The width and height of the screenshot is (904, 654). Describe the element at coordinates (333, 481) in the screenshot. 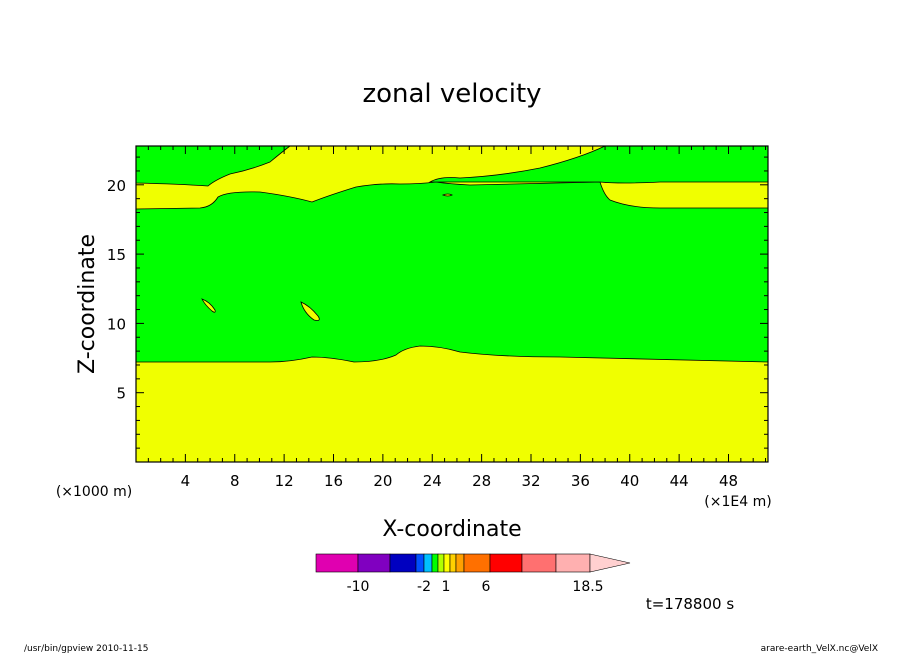

I see `x-tick-label: 16` at that location.